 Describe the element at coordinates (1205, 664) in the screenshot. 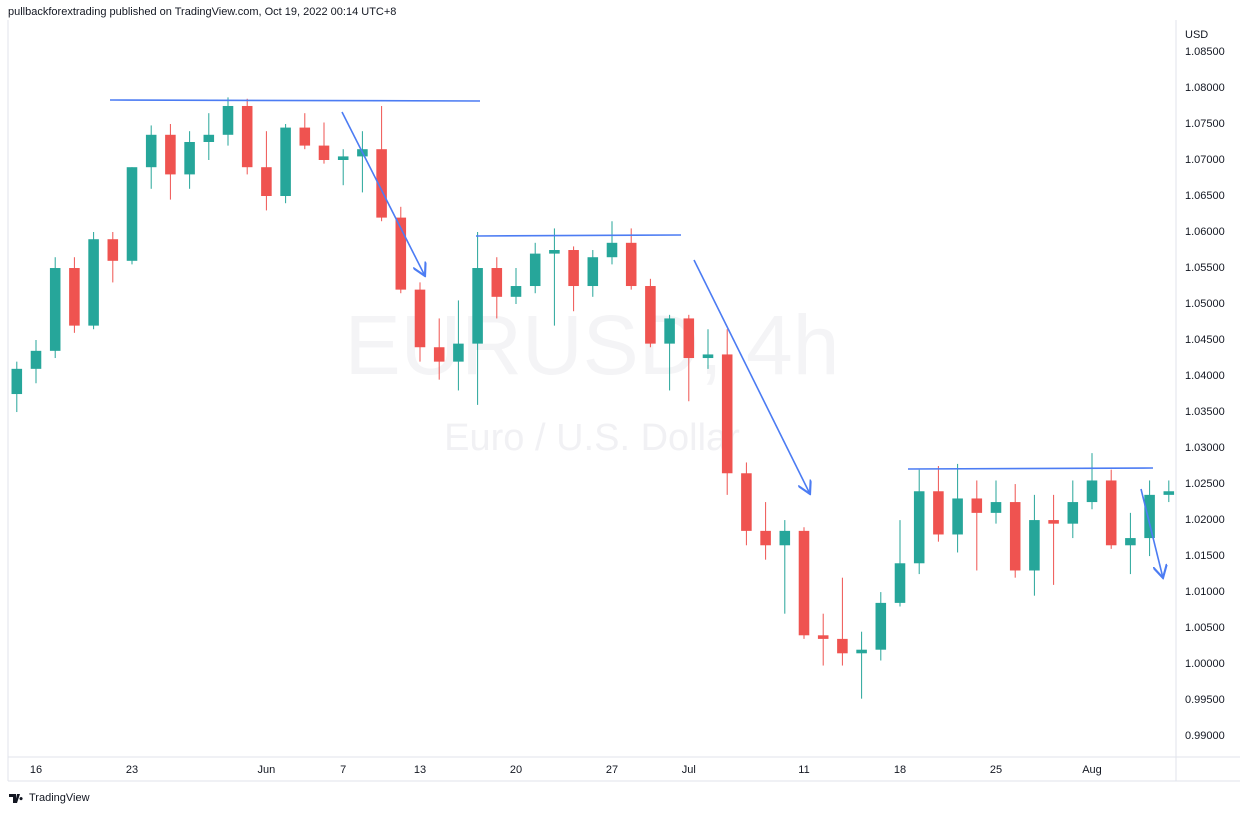

I see `y-tick-label: 1.00000` at that location.